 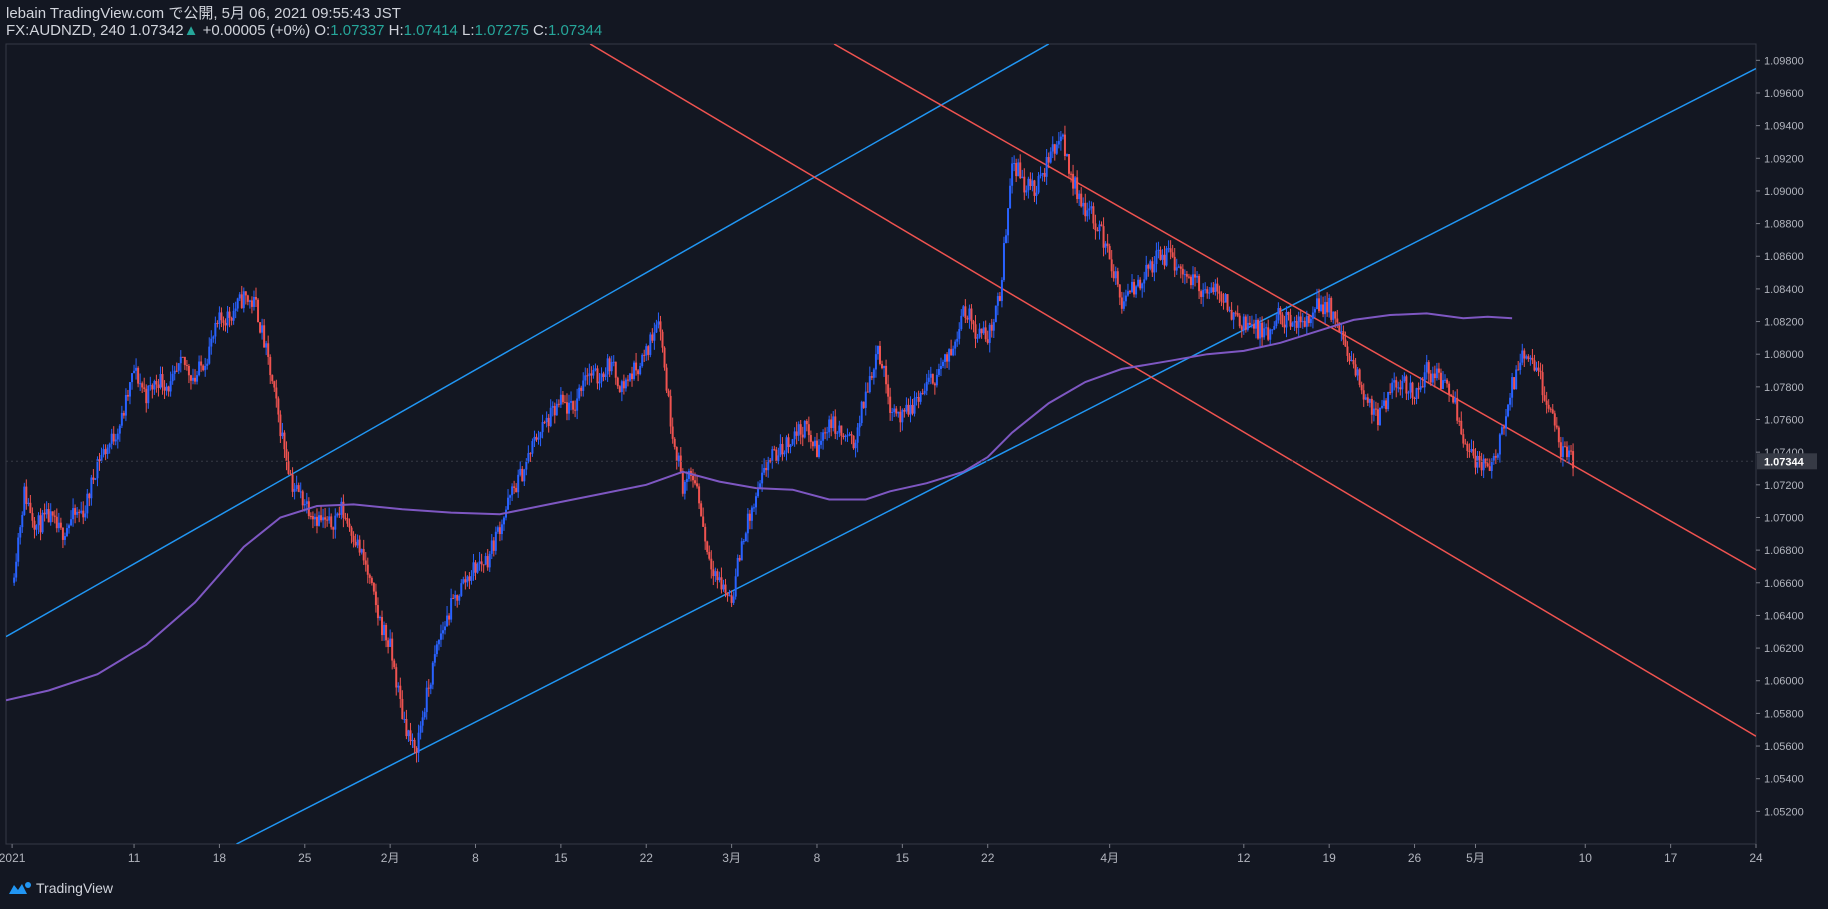 What do you see at coordinates (1784, 584) in the screenshot?
I see `price-tick-label: 1.06600` at bounding box center [1784, 584].